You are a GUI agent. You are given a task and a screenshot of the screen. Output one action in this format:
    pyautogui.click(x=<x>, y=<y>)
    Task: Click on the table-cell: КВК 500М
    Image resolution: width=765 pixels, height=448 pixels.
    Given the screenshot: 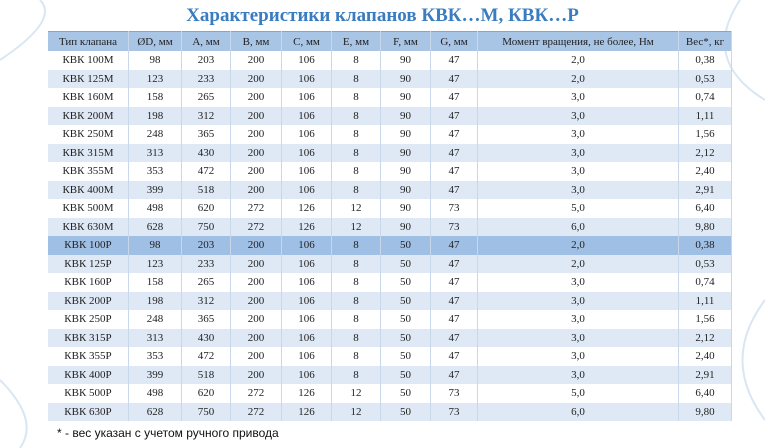 What is the action you would take?
    pyautogui.click(x=88, y=208)
    